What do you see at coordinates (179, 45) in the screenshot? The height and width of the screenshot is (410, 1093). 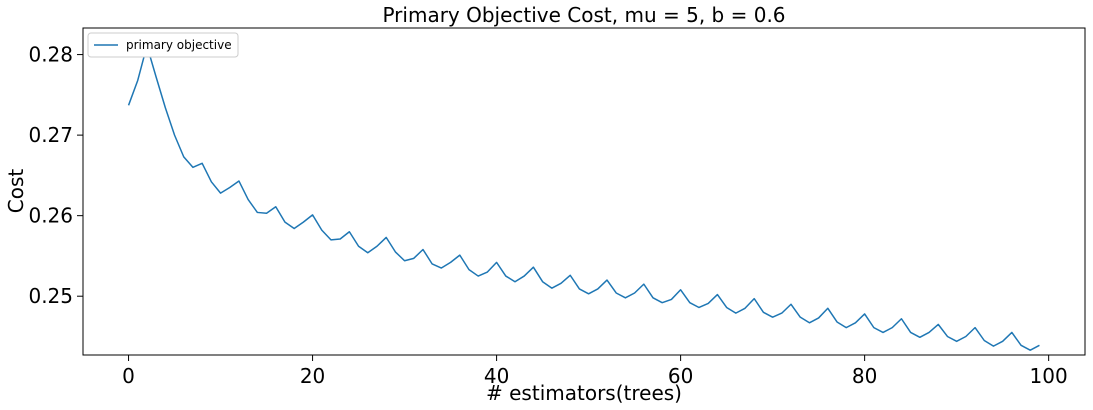 I see `legend-label: primary objective` at bounding box center [179, 45].